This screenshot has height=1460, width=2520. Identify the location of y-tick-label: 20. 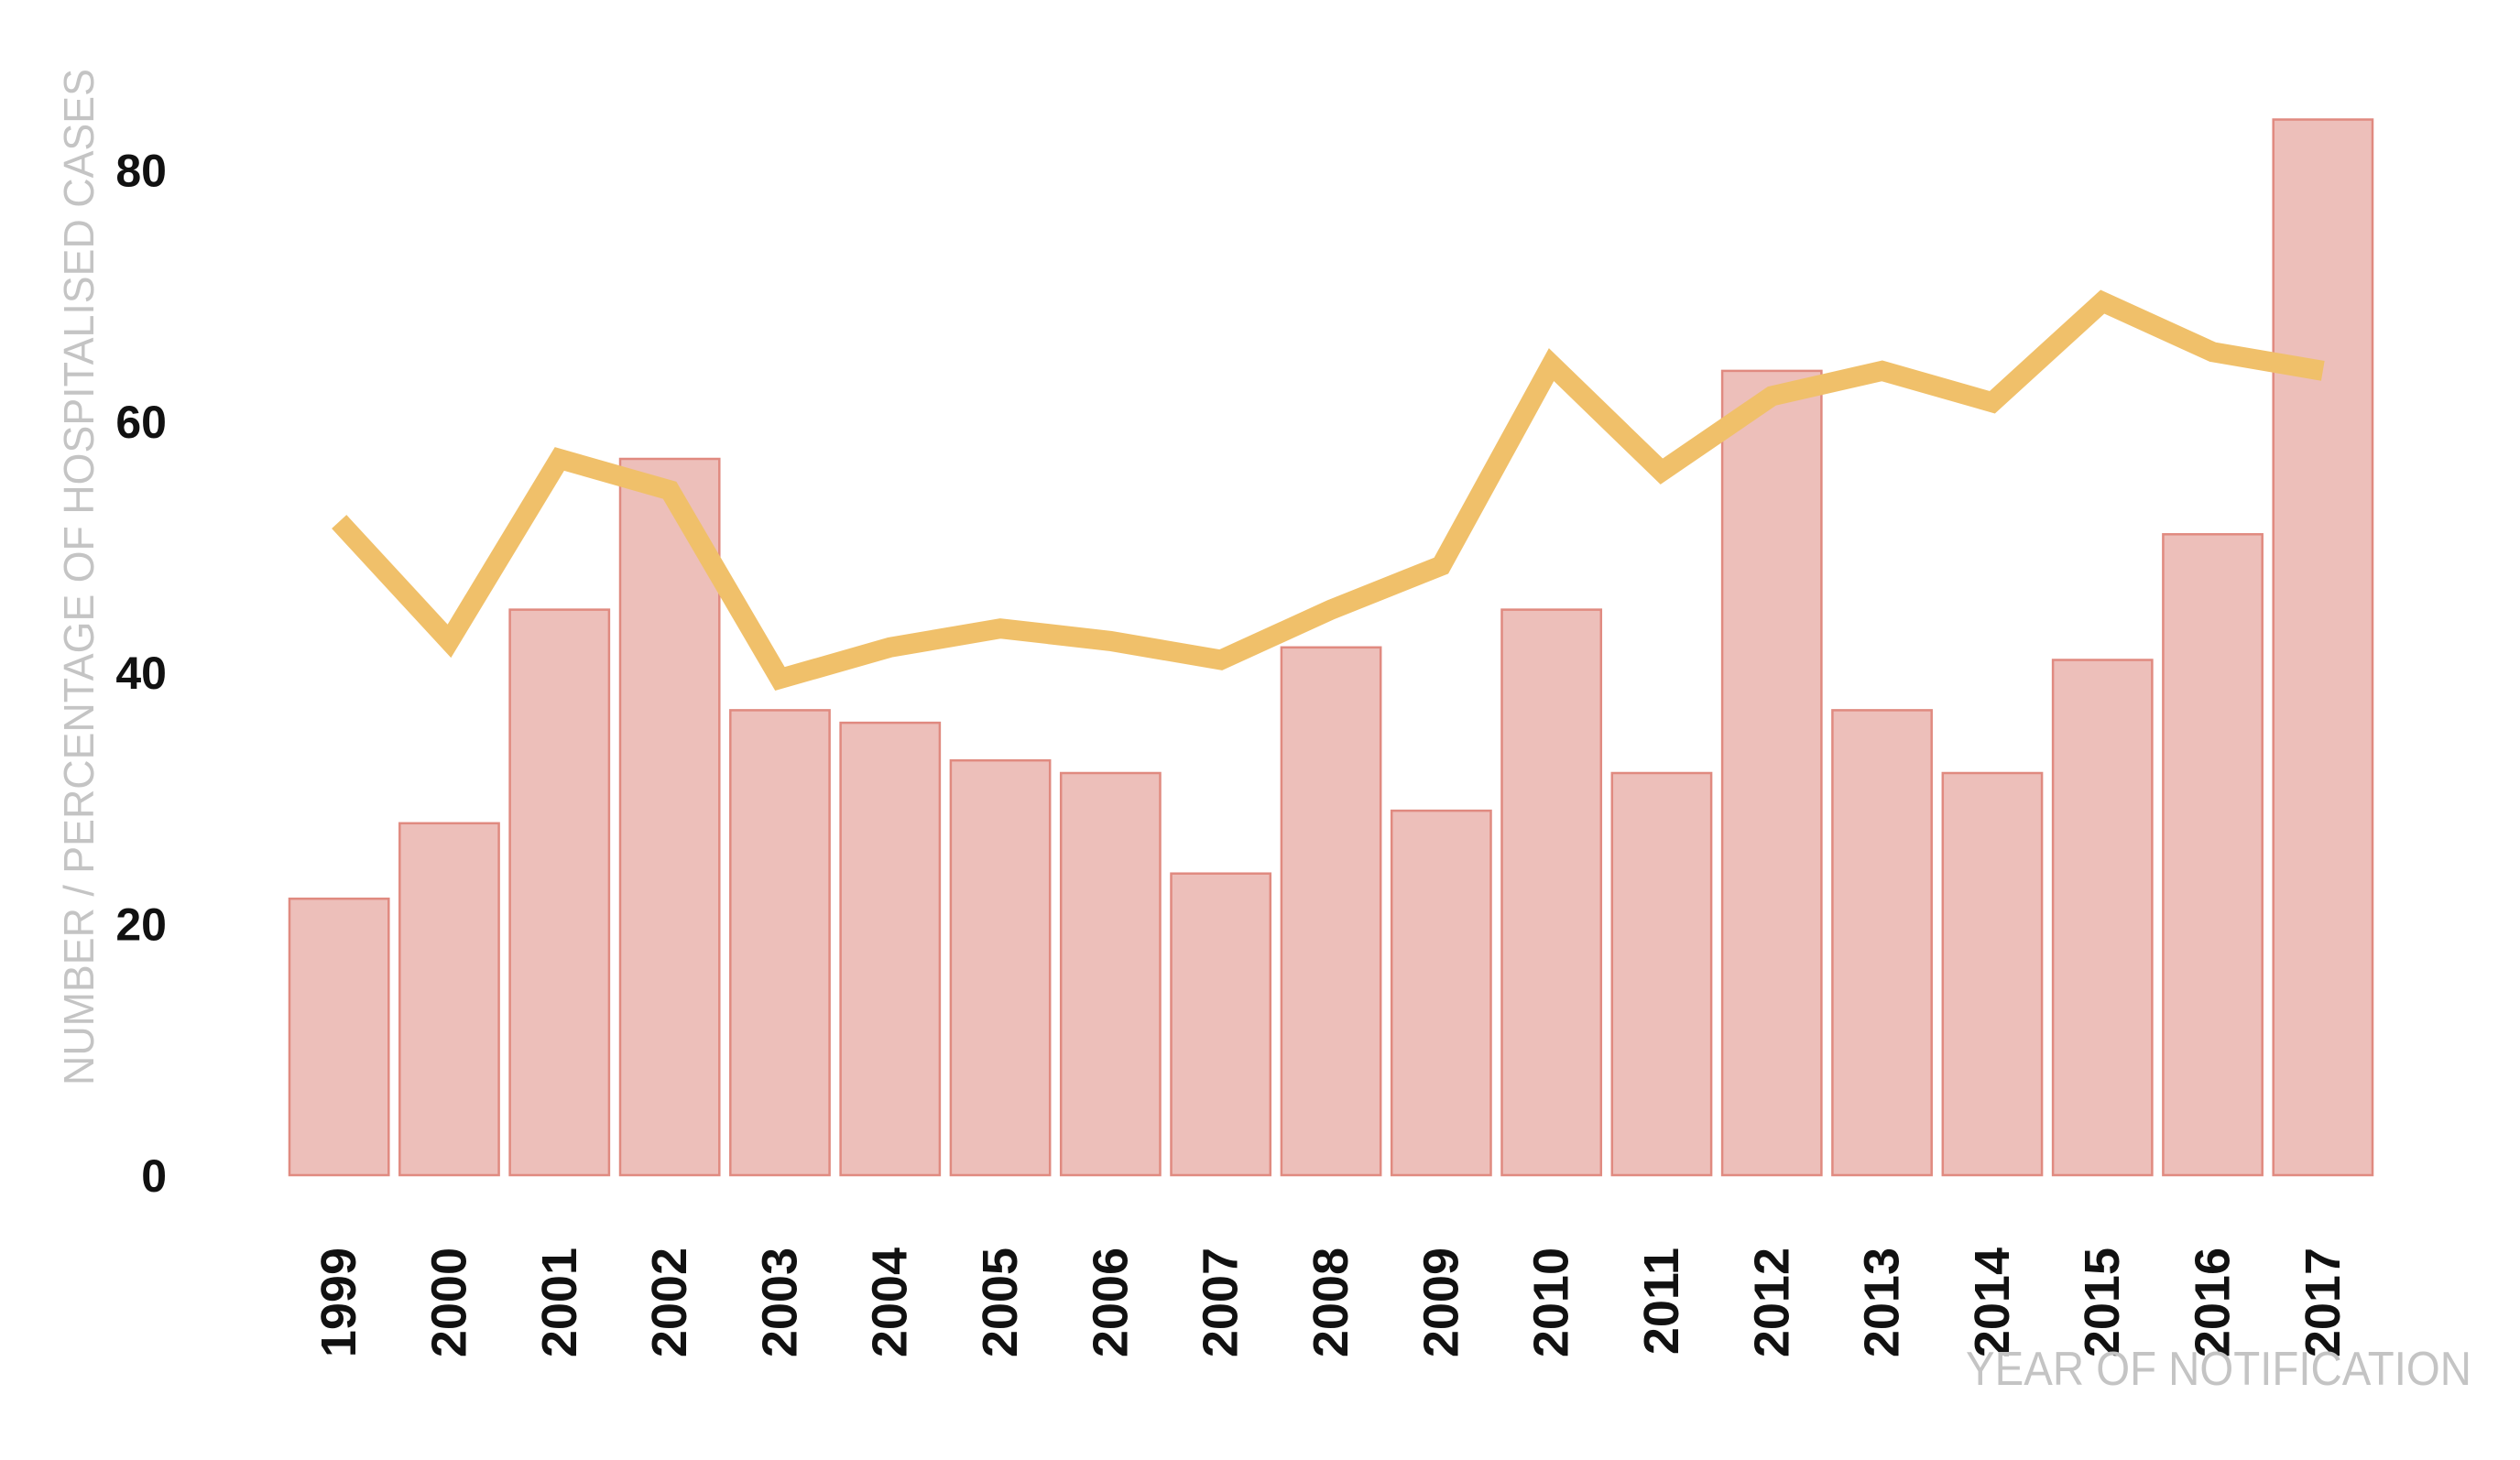
(141, 925).